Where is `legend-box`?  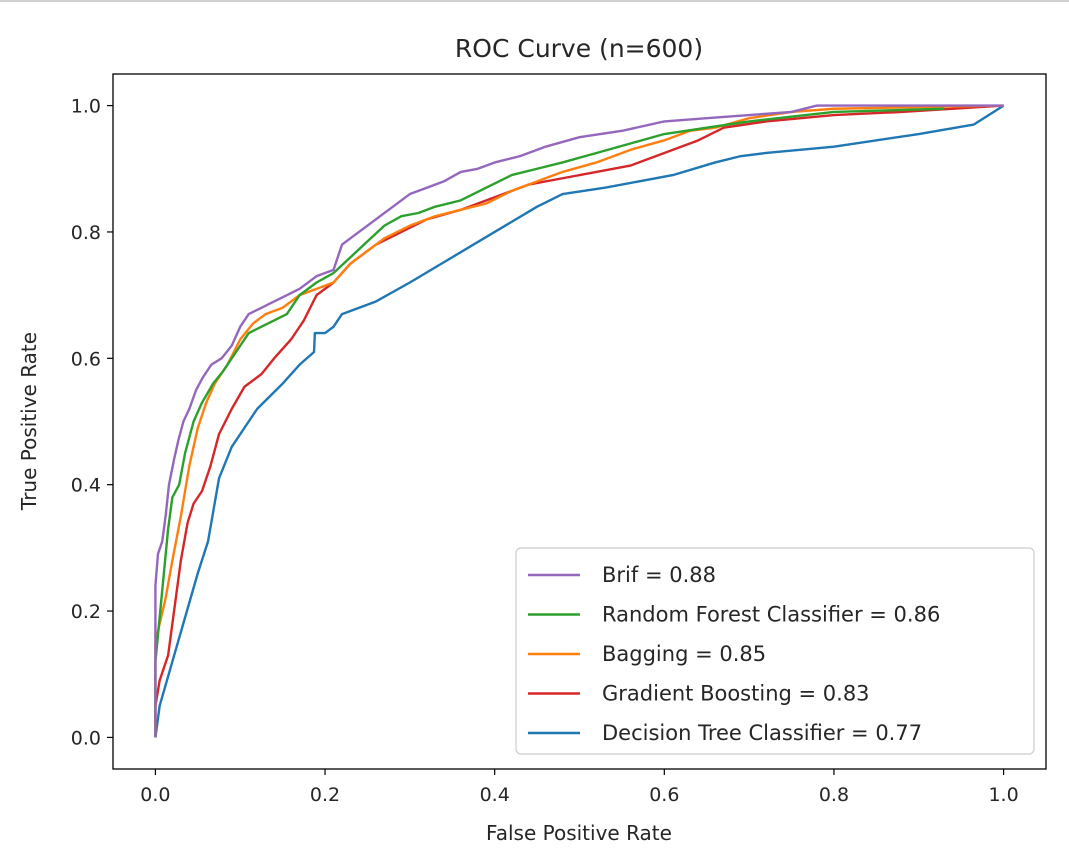
legend-box is located at coordinates (775, 651).